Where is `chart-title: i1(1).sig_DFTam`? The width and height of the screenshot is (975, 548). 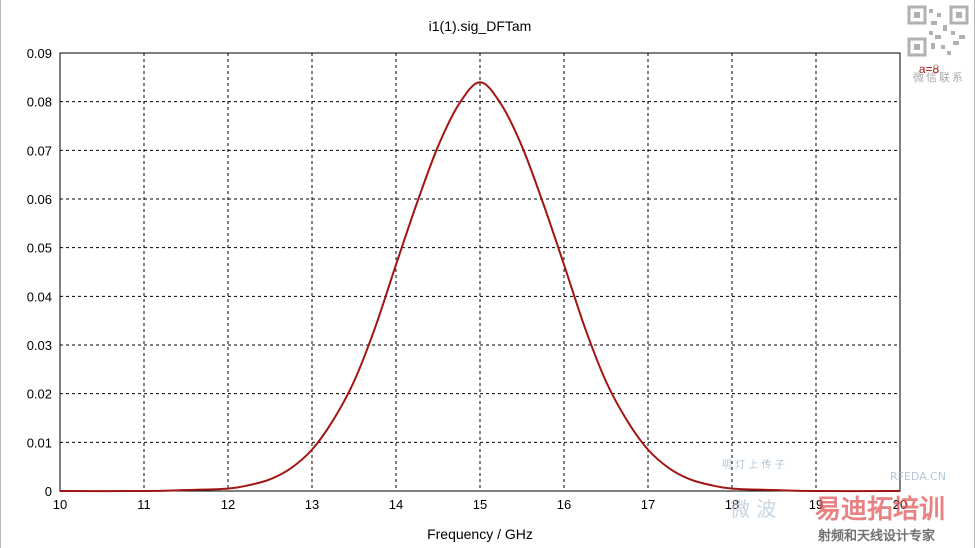
chart-title: i1(1).sig_DFTam is located at coordinates (480, 26).